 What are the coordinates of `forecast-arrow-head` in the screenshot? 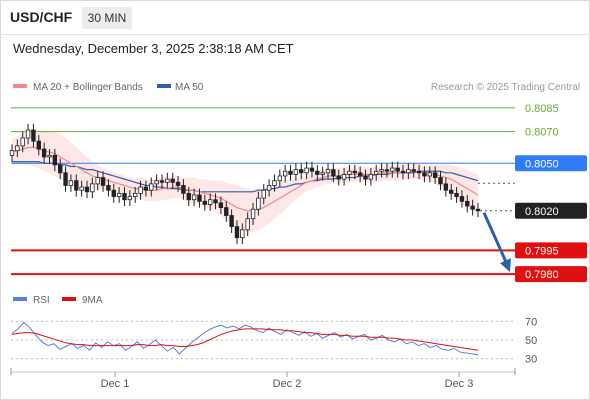 It's located at (505, 265).